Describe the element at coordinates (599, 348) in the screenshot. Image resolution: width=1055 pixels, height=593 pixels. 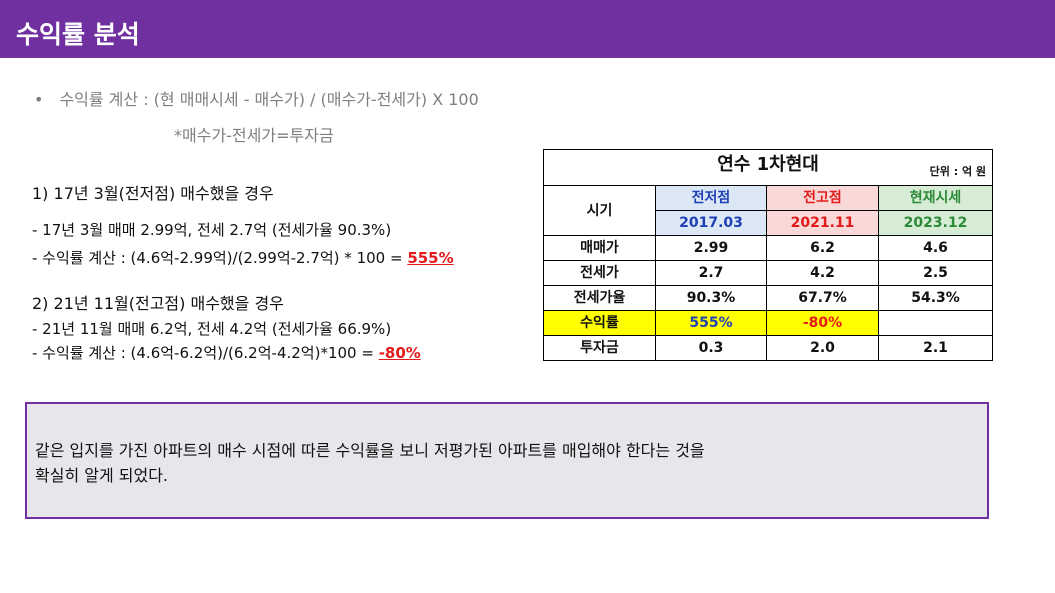
I see `row-label: 투자금` at that location.